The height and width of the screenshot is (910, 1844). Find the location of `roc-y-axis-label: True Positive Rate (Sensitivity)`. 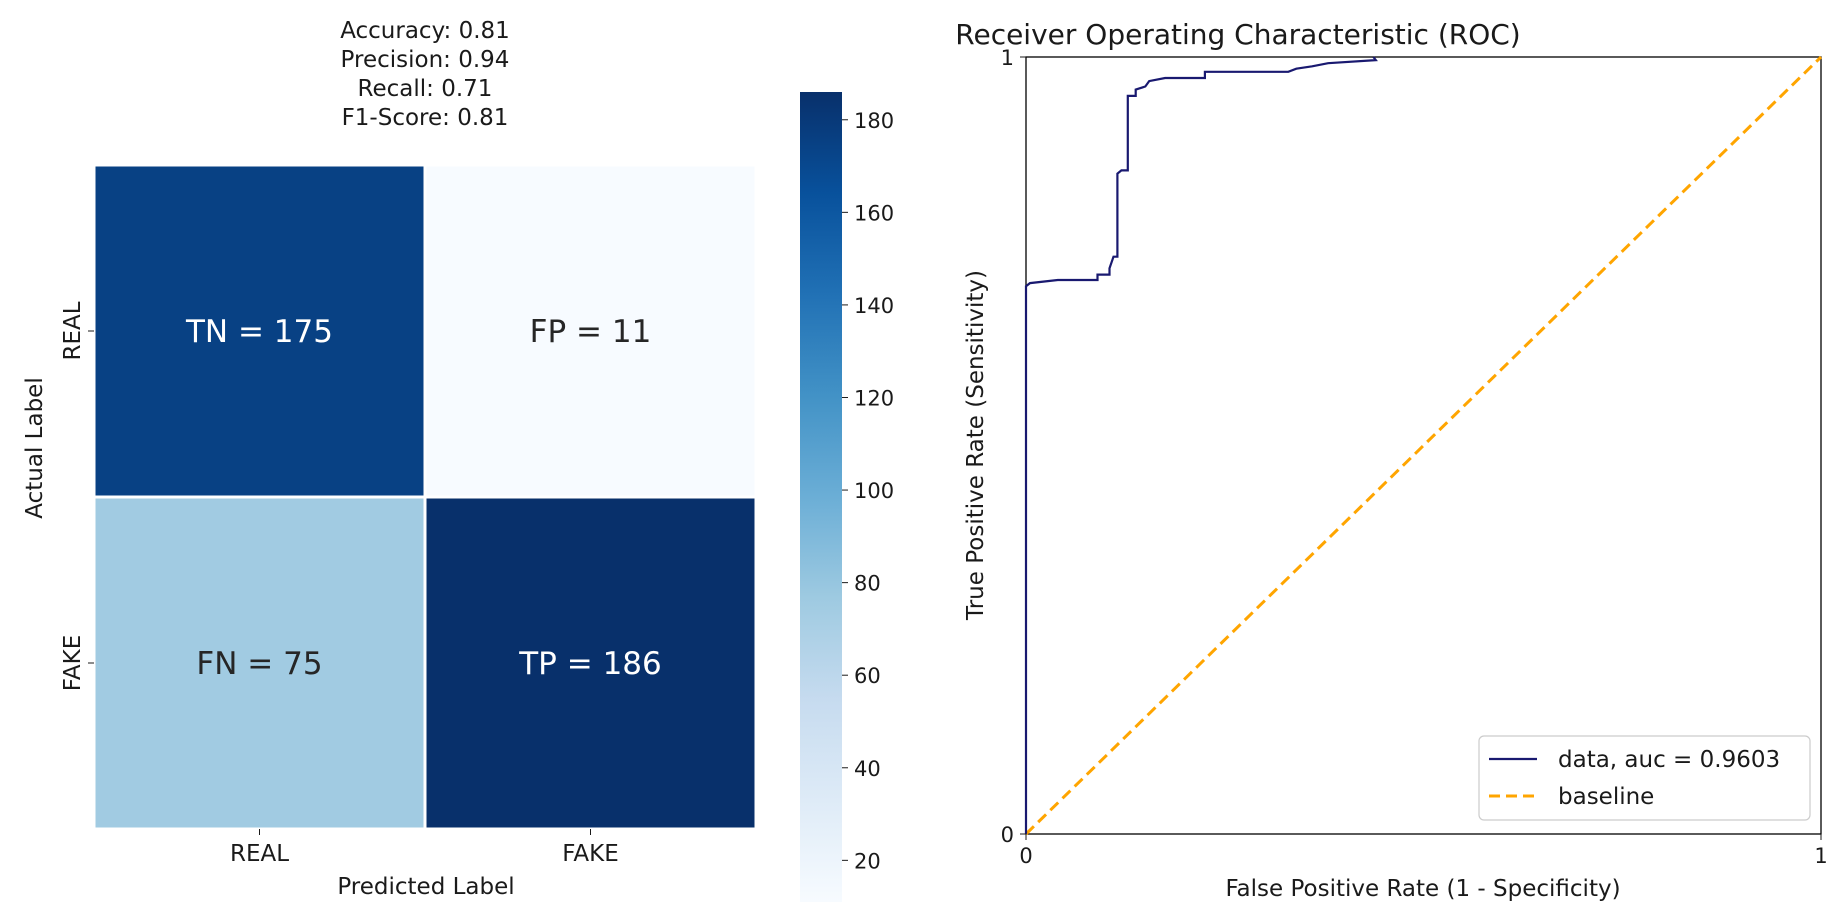

roc-y-axis-label: True Positive Rate (Sensitivity) is located at coordinates (976, 445).